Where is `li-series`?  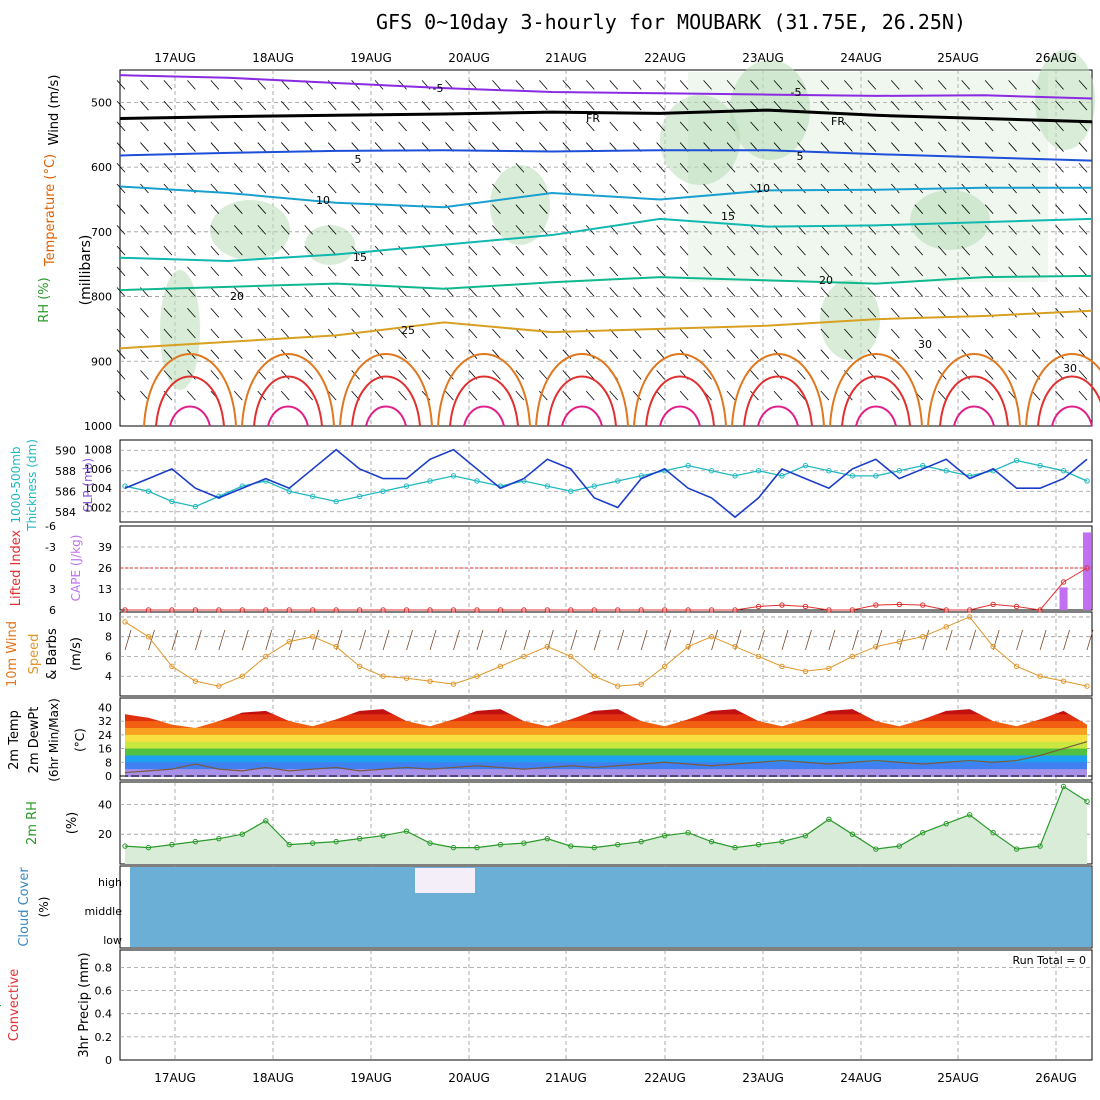 li-series is located at coordinates (606, 589).